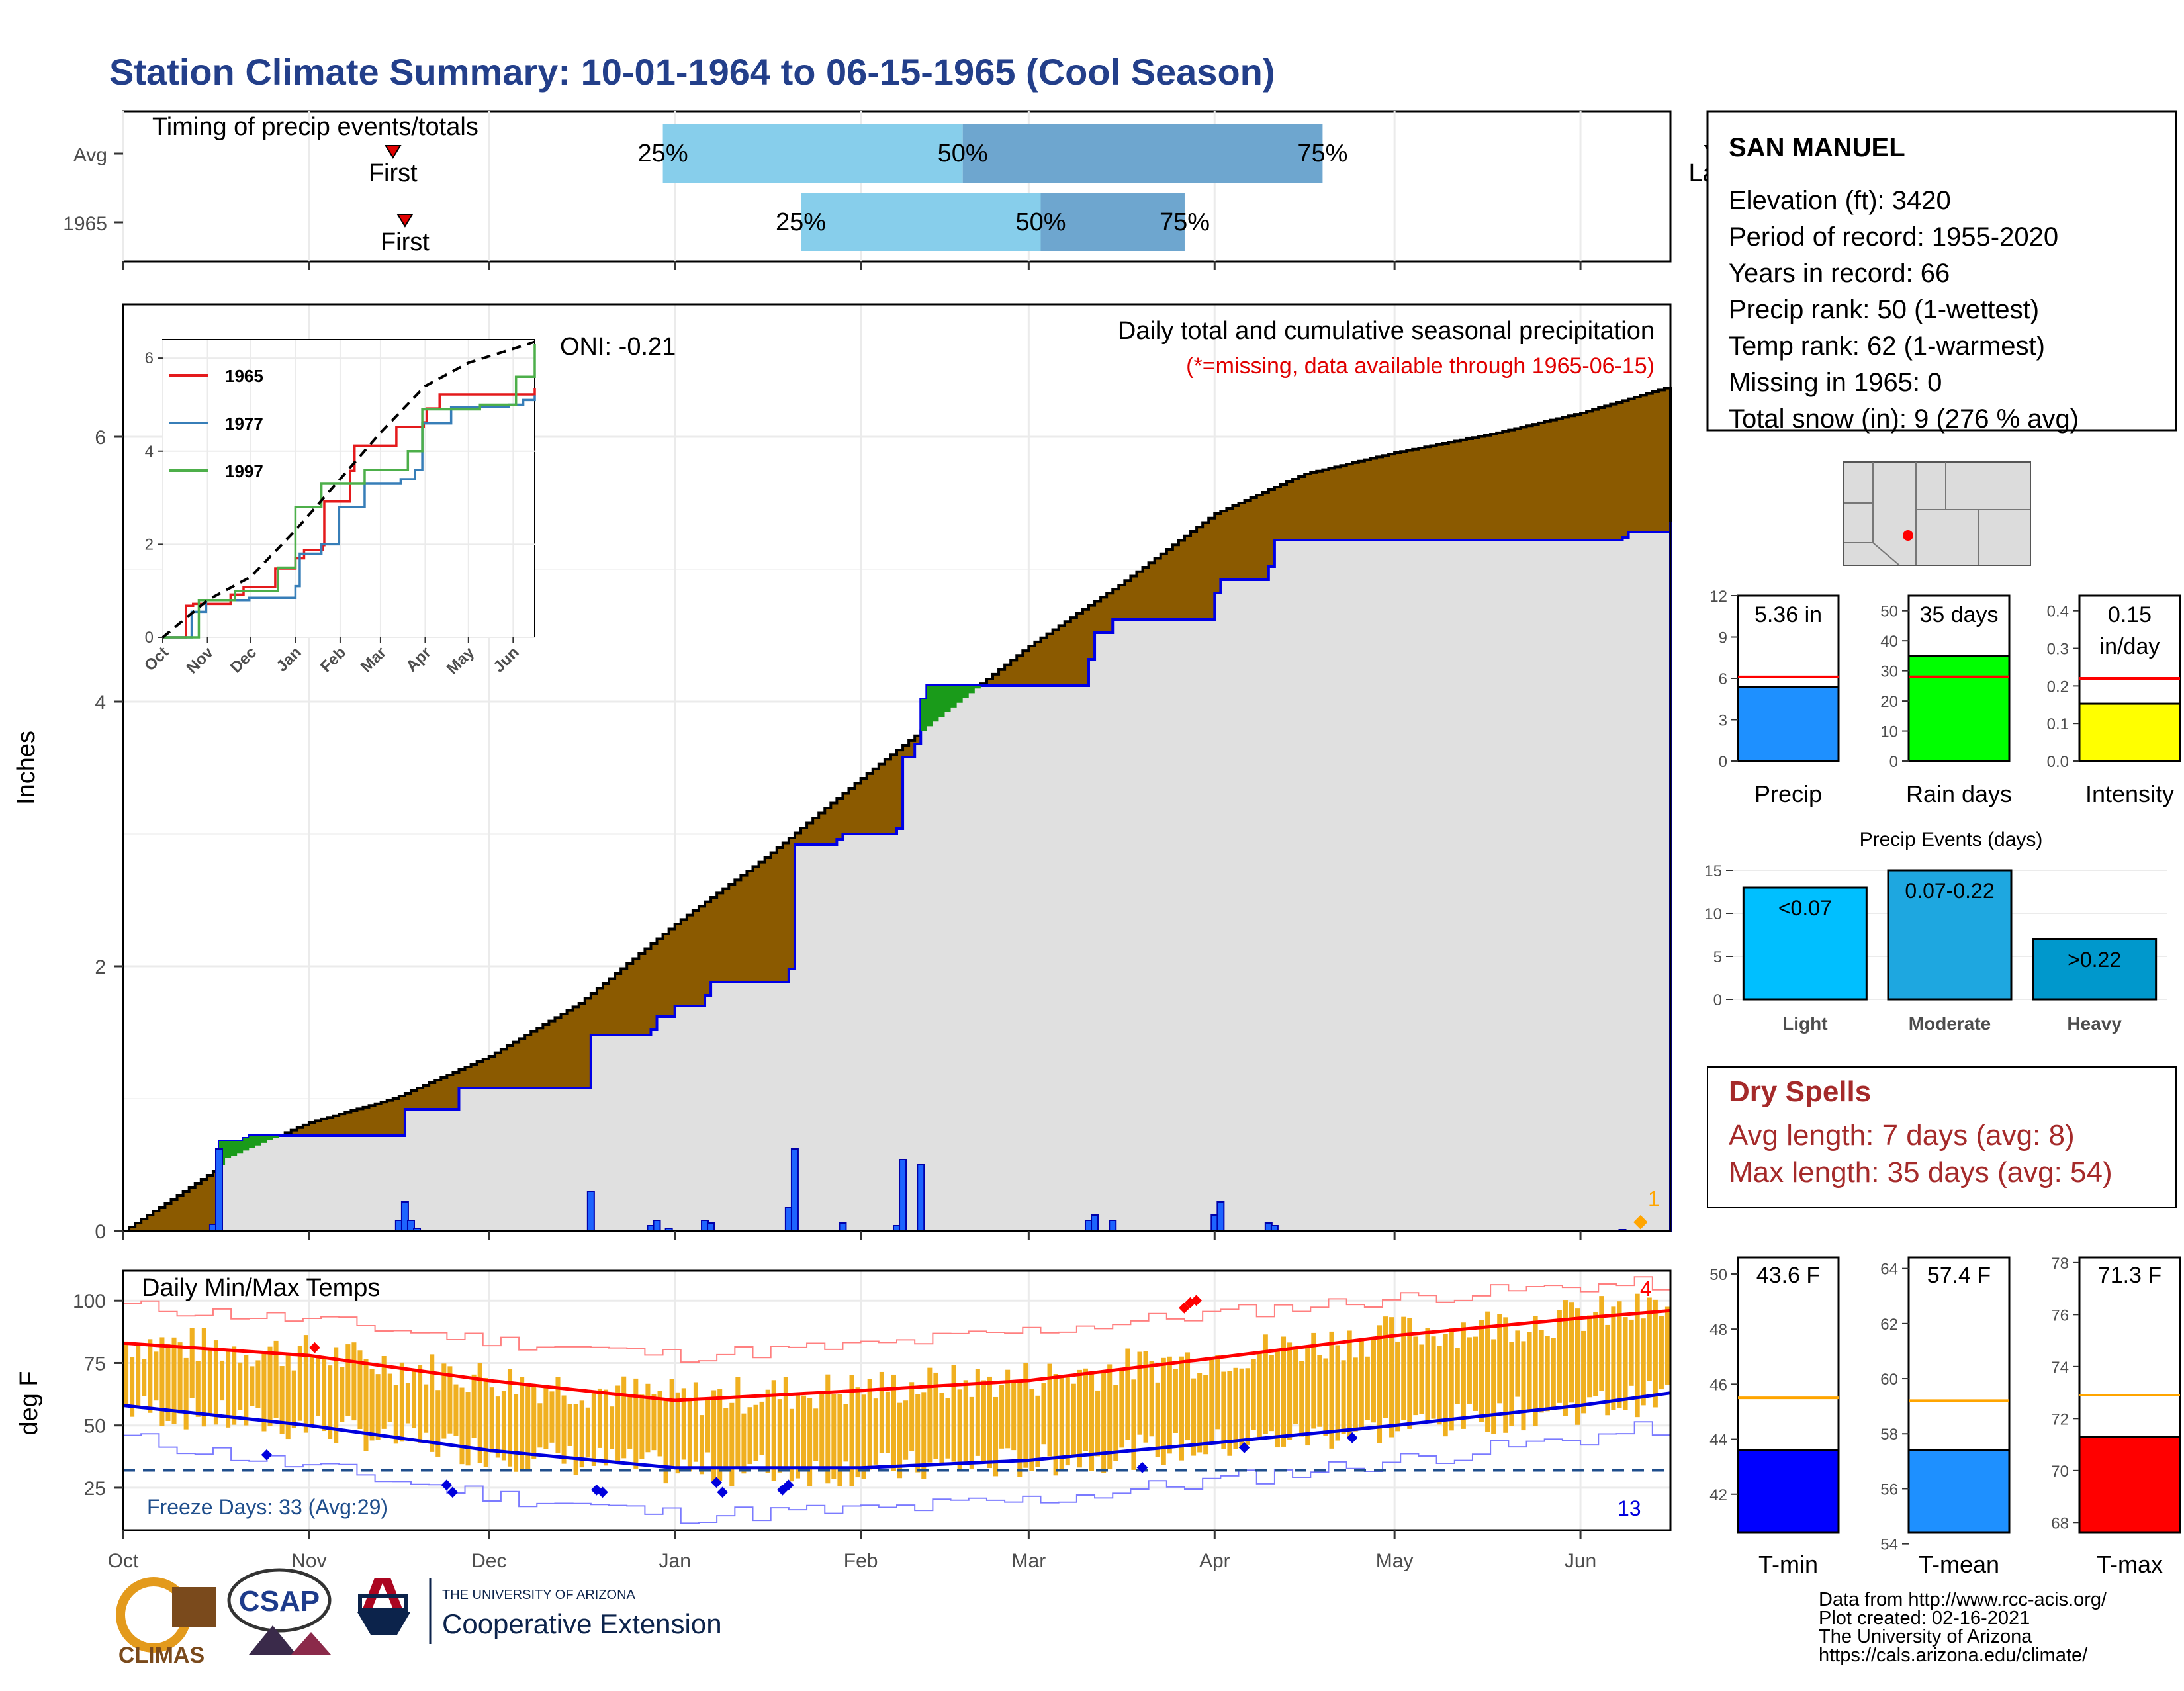  I want to click on summary-label: Precip, so click(1788, 793).